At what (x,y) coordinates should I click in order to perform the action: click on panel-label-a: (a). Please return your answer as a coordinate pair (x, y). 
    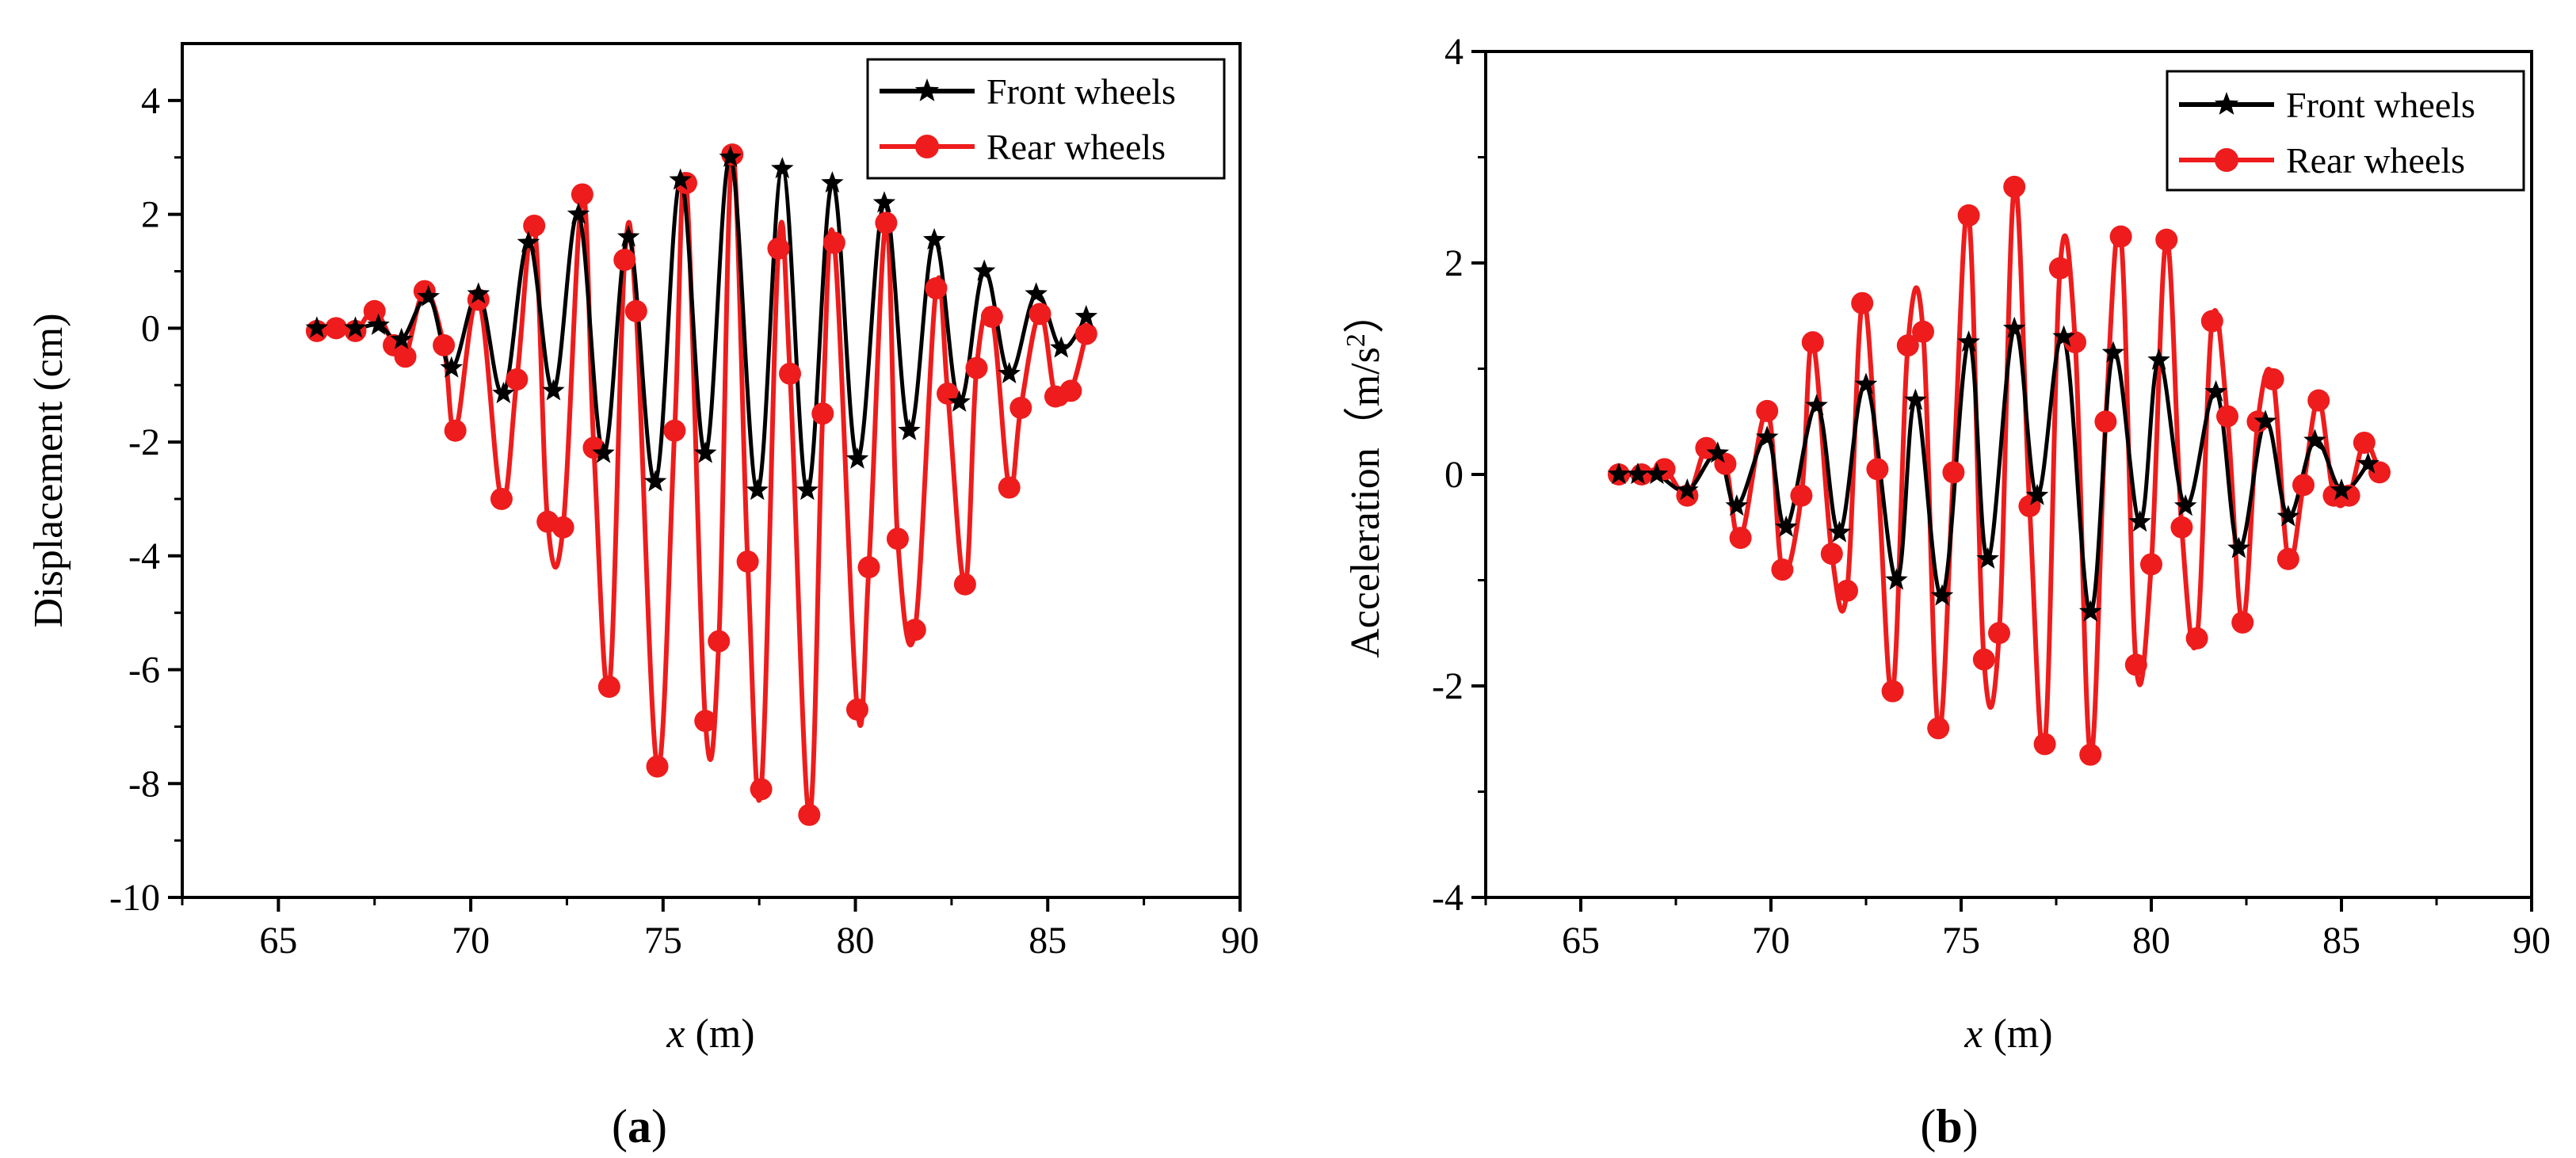
    Looking at the image, I should click on (639, 1126).